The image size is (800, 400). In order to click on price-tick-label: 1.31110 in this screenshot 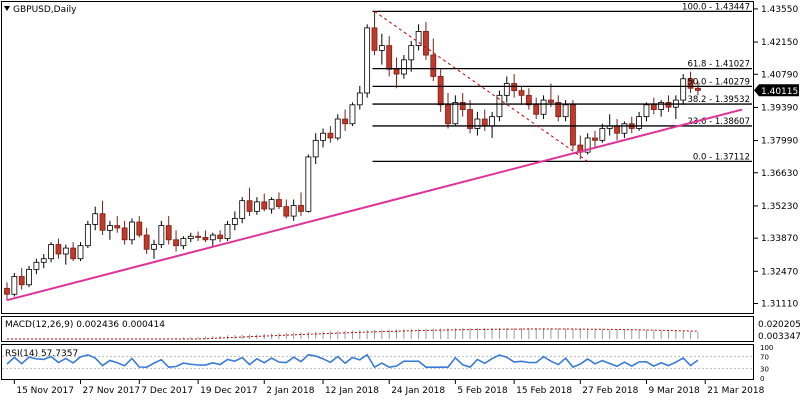, I will do `click(779, 304)`.